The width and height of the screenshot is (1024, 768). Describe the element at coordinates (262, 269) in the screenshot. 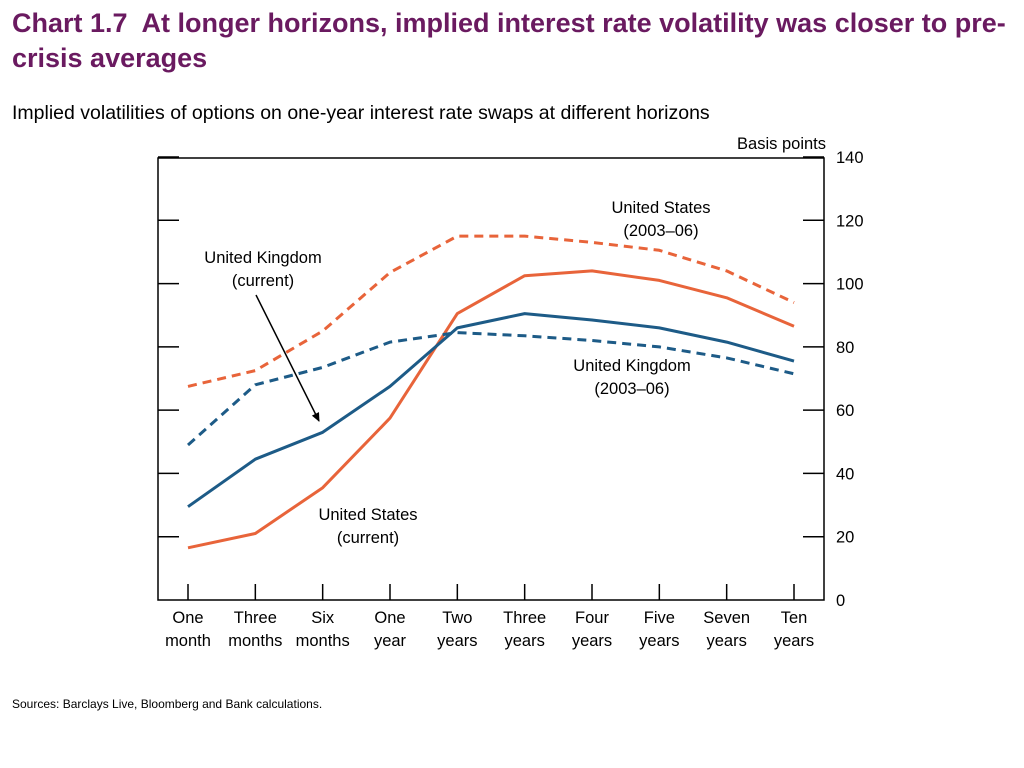

I see `series-label-3: United Kingdom (current)` at that location.